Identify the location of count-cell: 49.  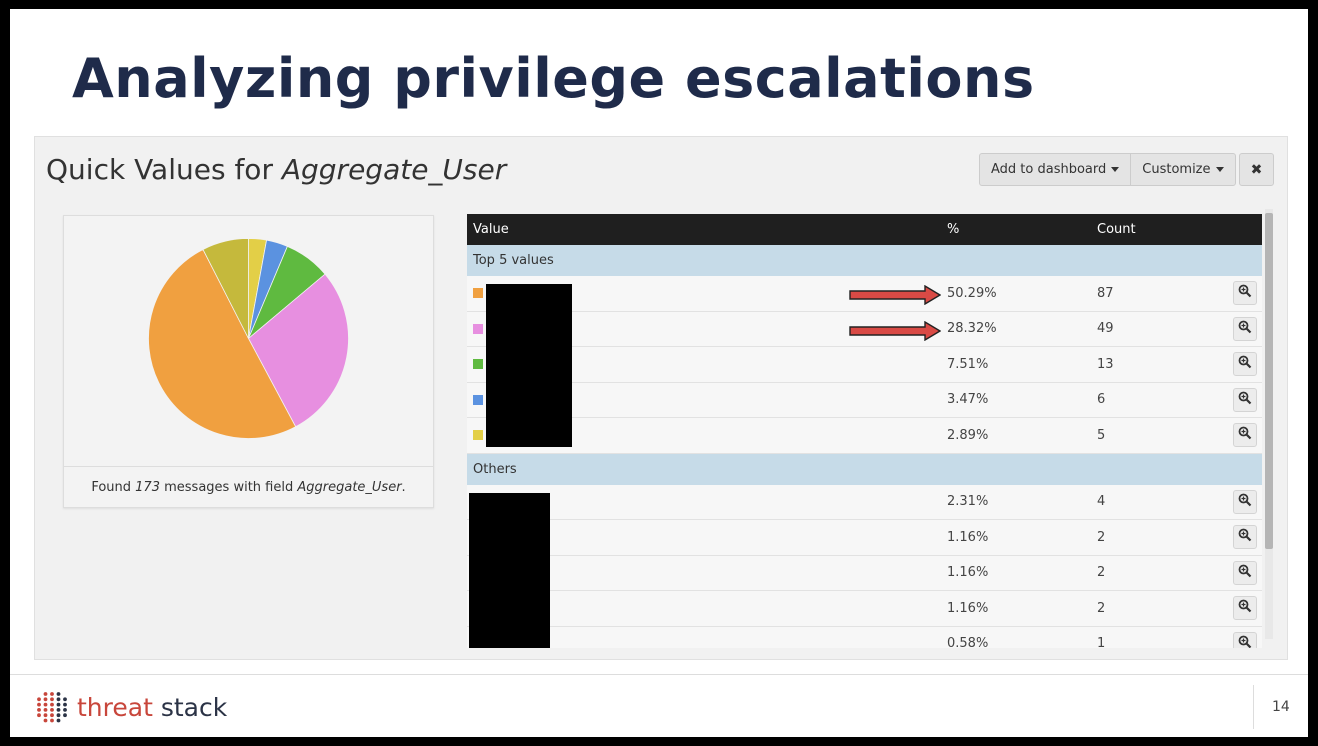
(1105, 329).